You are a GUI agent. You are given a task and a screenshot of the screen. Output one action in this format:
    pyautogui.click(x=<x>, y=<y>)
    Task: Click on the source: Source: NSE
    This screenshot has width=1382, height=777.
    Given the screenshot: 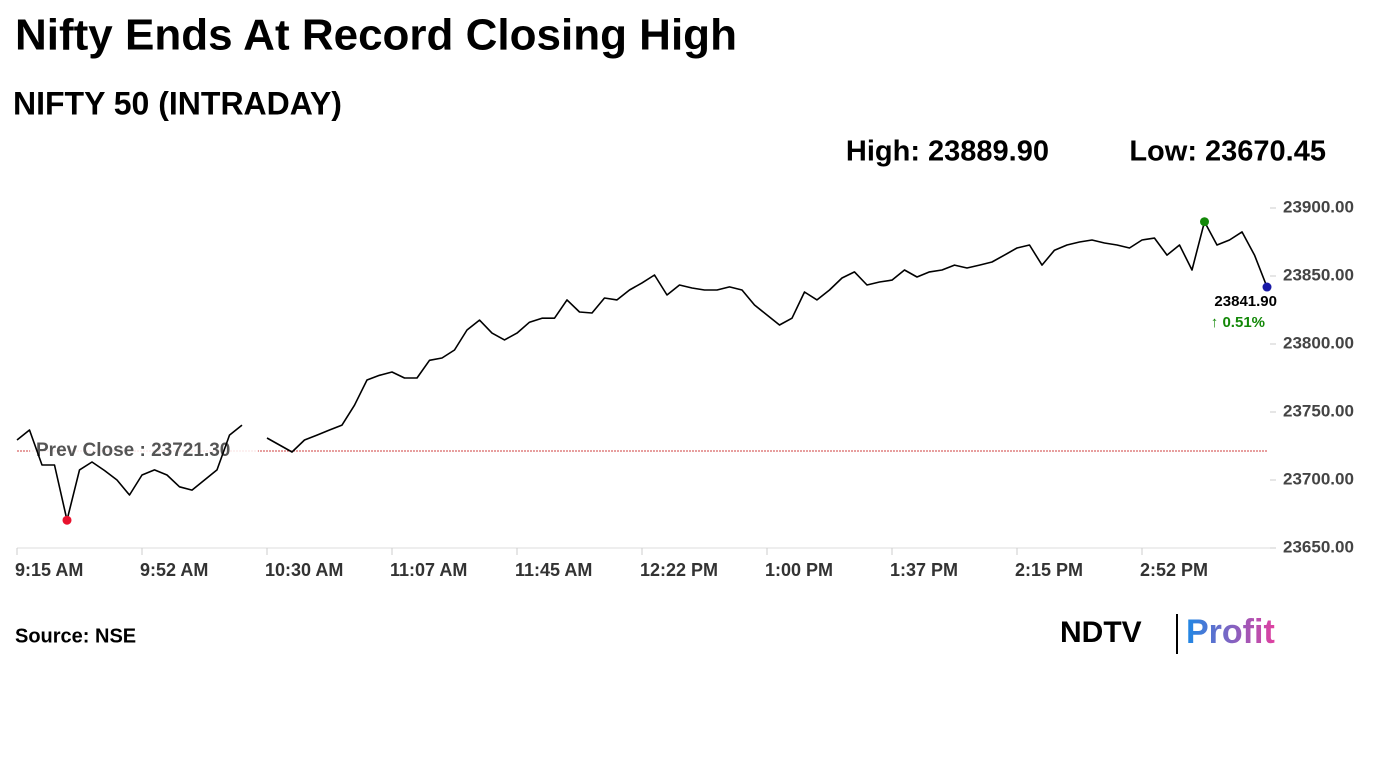 What is the action you would take?
    pyautogui.click(x=75, y=636)
    